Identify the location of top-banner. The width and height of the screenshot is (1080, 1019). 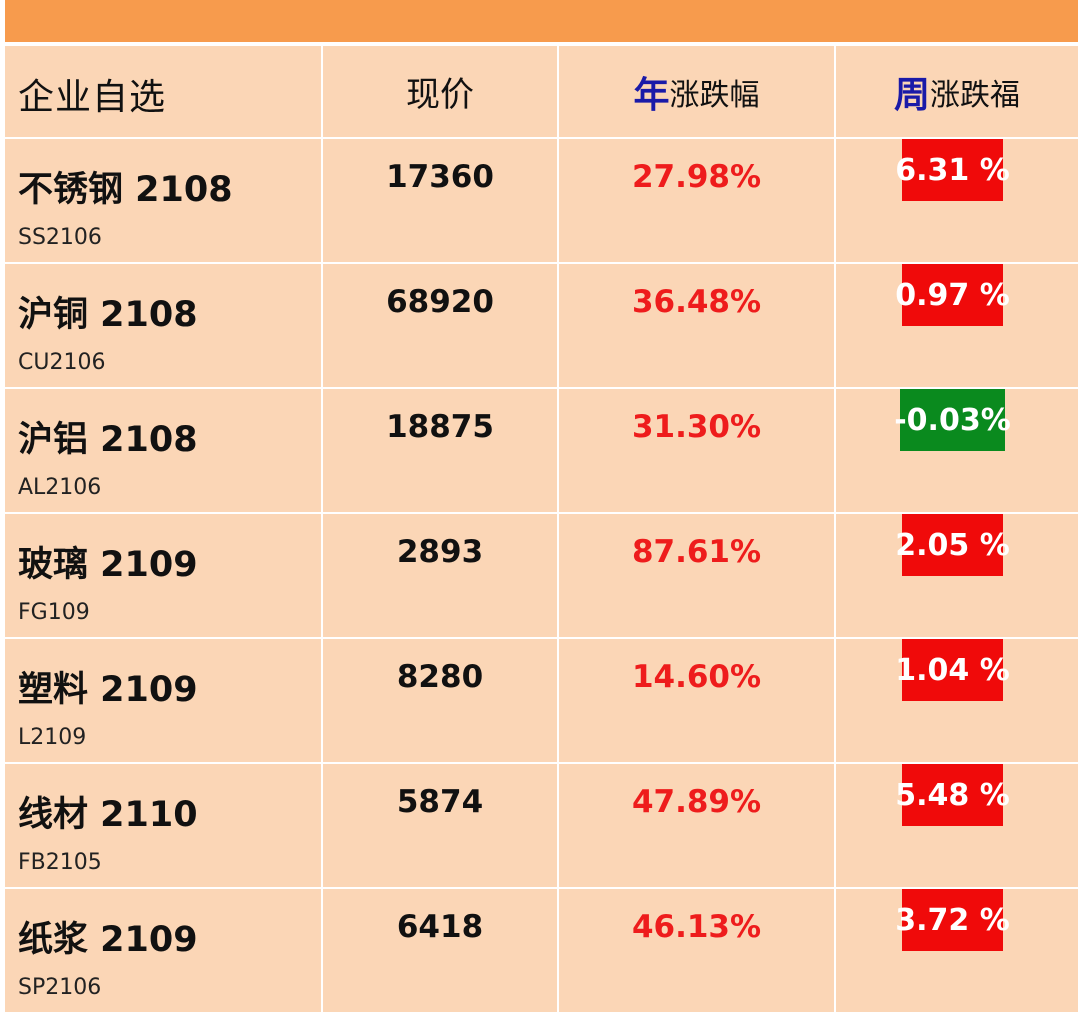
(541, 21).